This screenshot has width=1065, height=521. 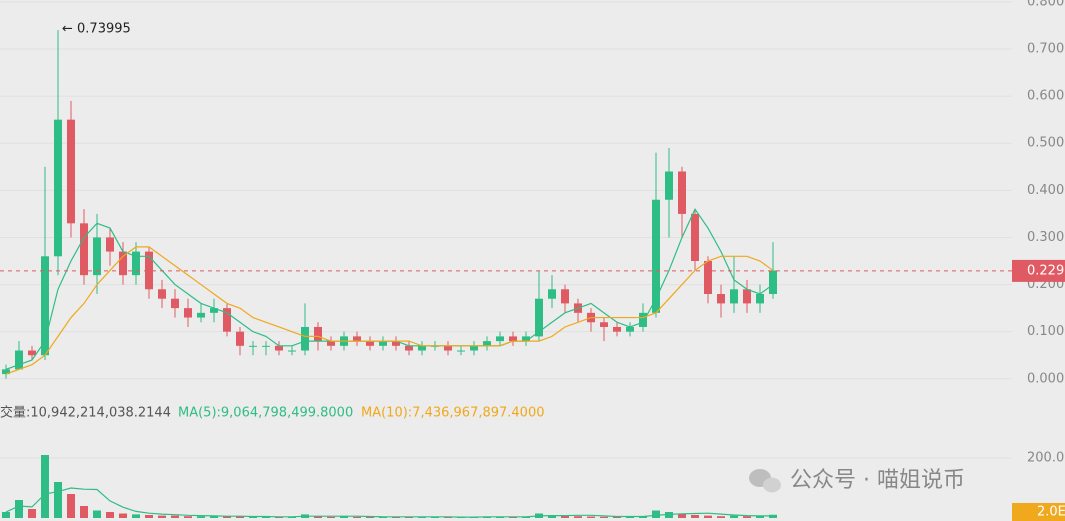 What do you see at coordinates (1051, 512) in the screenshot?
I see `last-volume-label: 2.0E` at bounding box center [1051, 512].